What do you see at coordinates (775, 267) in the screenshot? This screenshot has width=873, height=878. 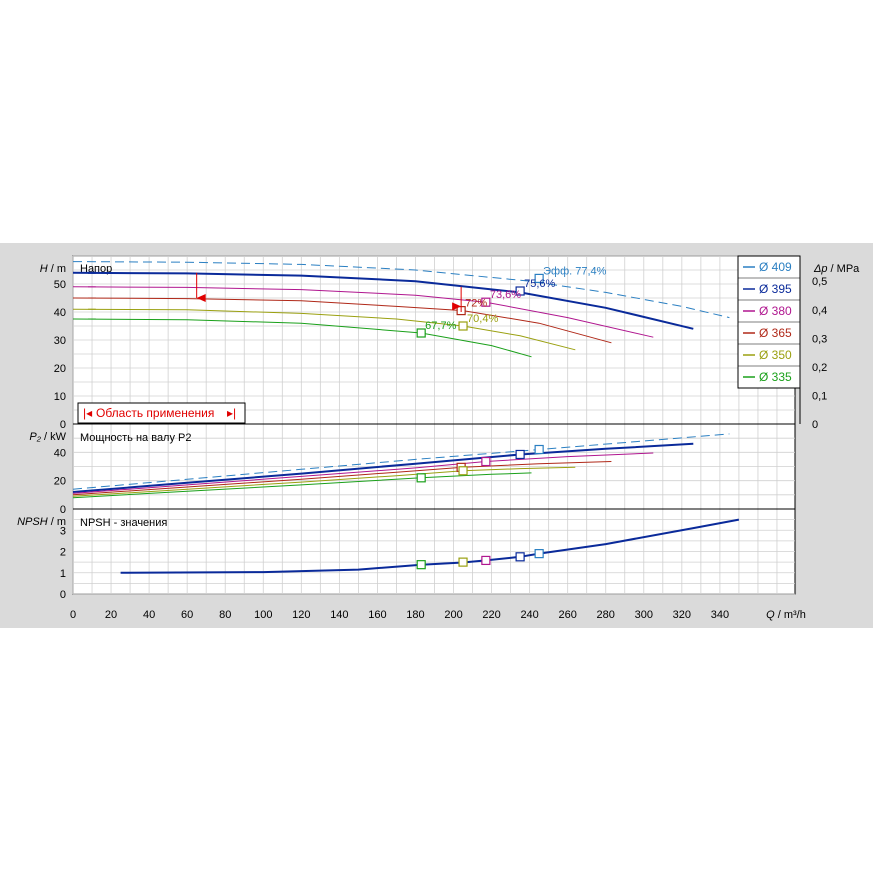 I see `legend-entry-d409: Ø 409` at bounding box center [775, 267].